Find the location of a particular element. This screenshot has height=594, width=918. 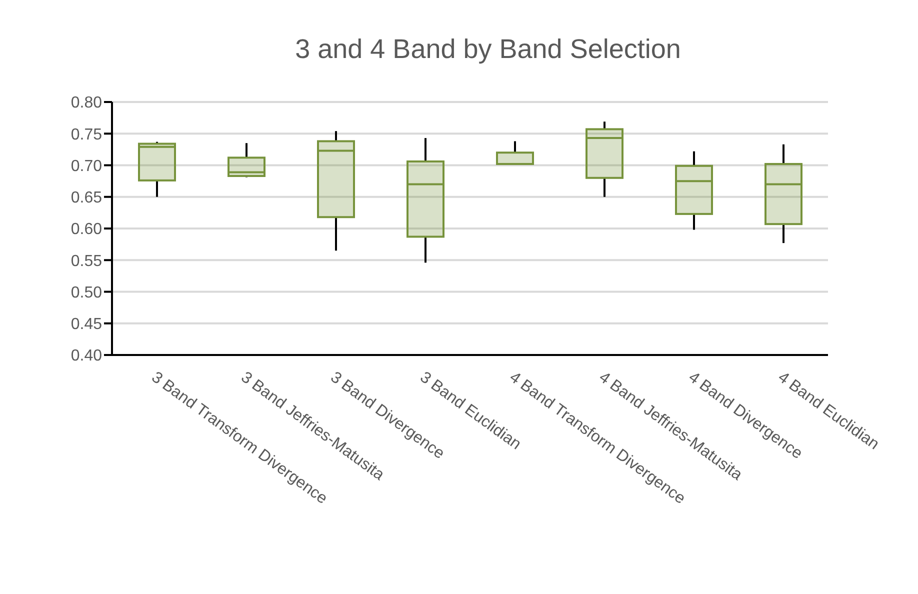

y-tick-label: 0.60 is located at coordinates (86, 229).